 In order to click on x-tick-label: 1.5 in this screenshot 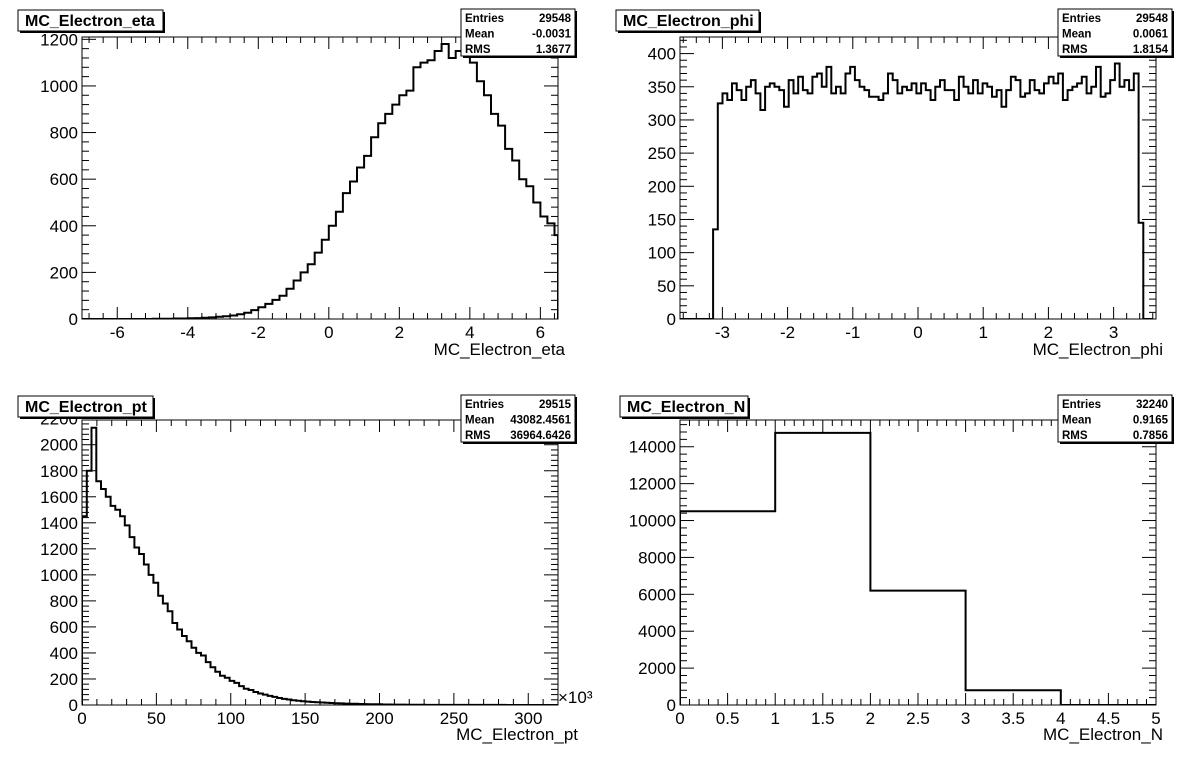, I will do `click(823, 718)`.